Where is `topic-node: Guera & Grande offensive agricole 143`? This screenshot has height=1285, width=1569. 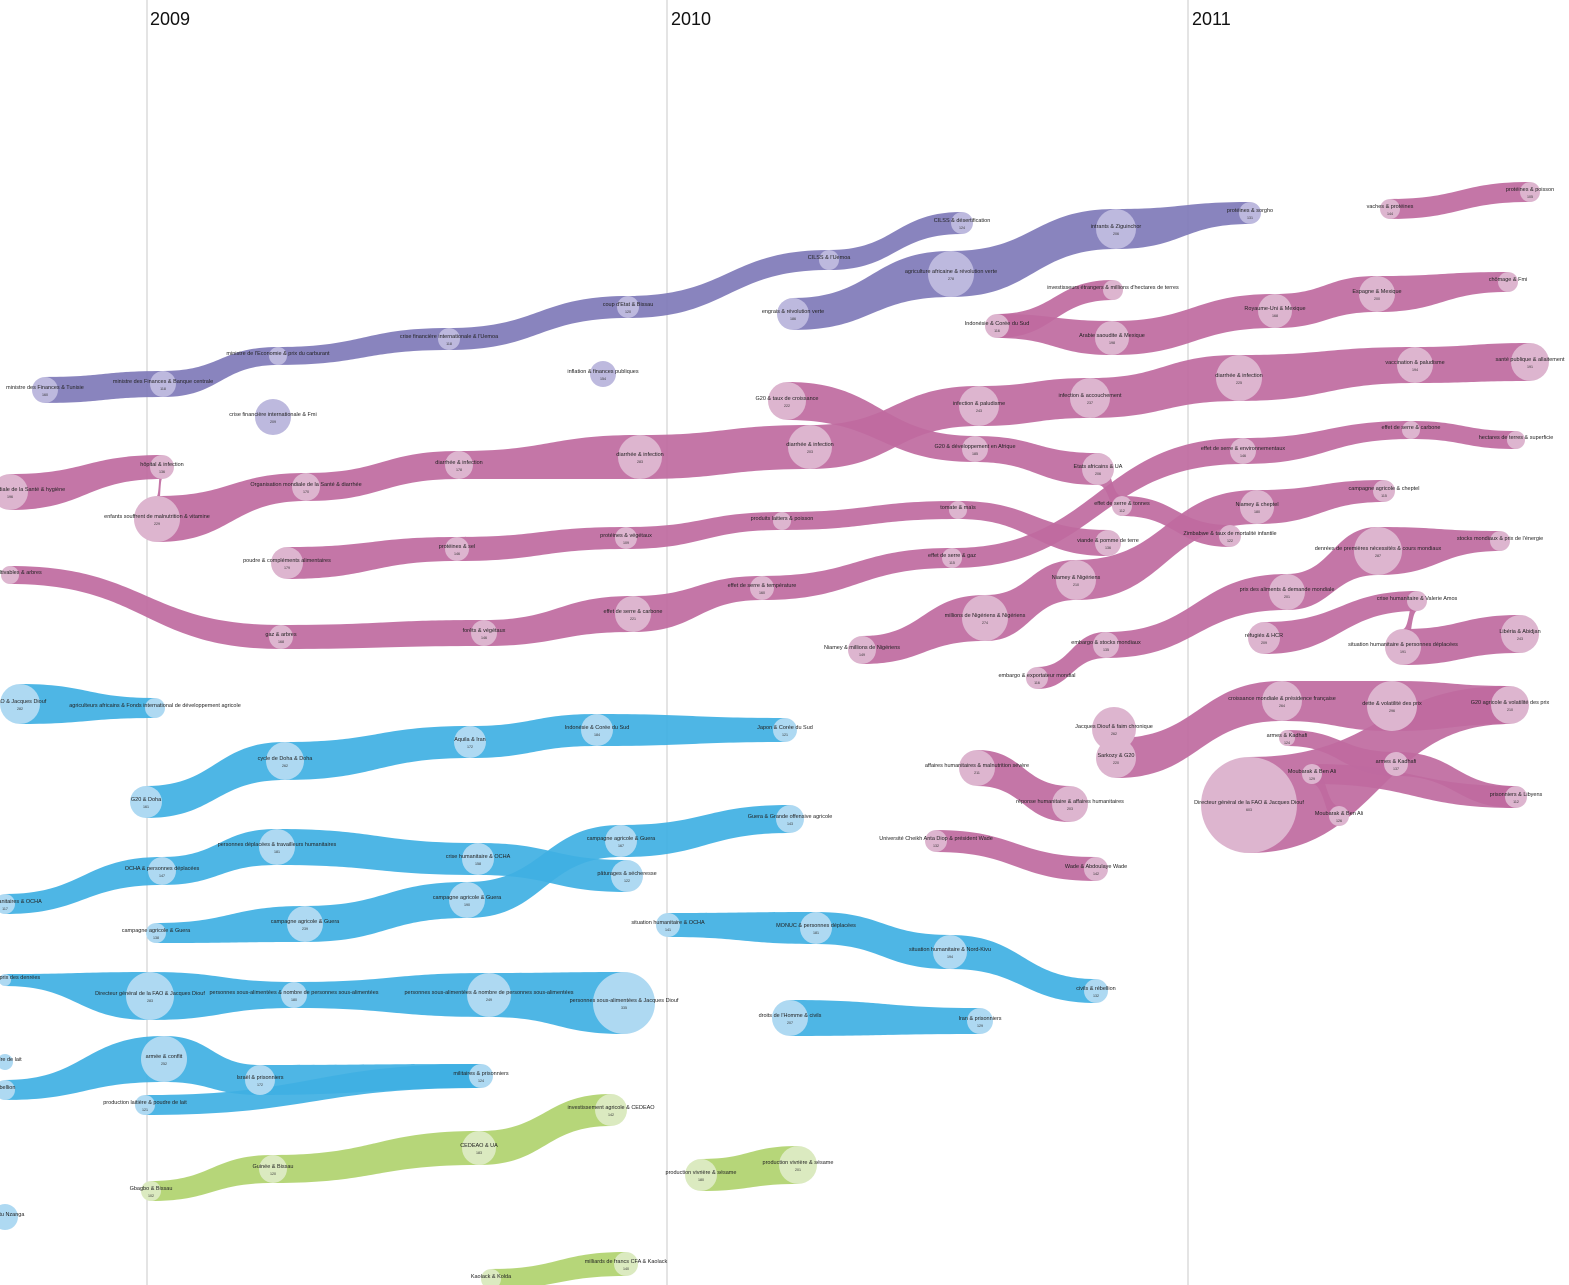 topic-node: Guera & Grande offensive agricole 143 is located at coordinates (790, 819).